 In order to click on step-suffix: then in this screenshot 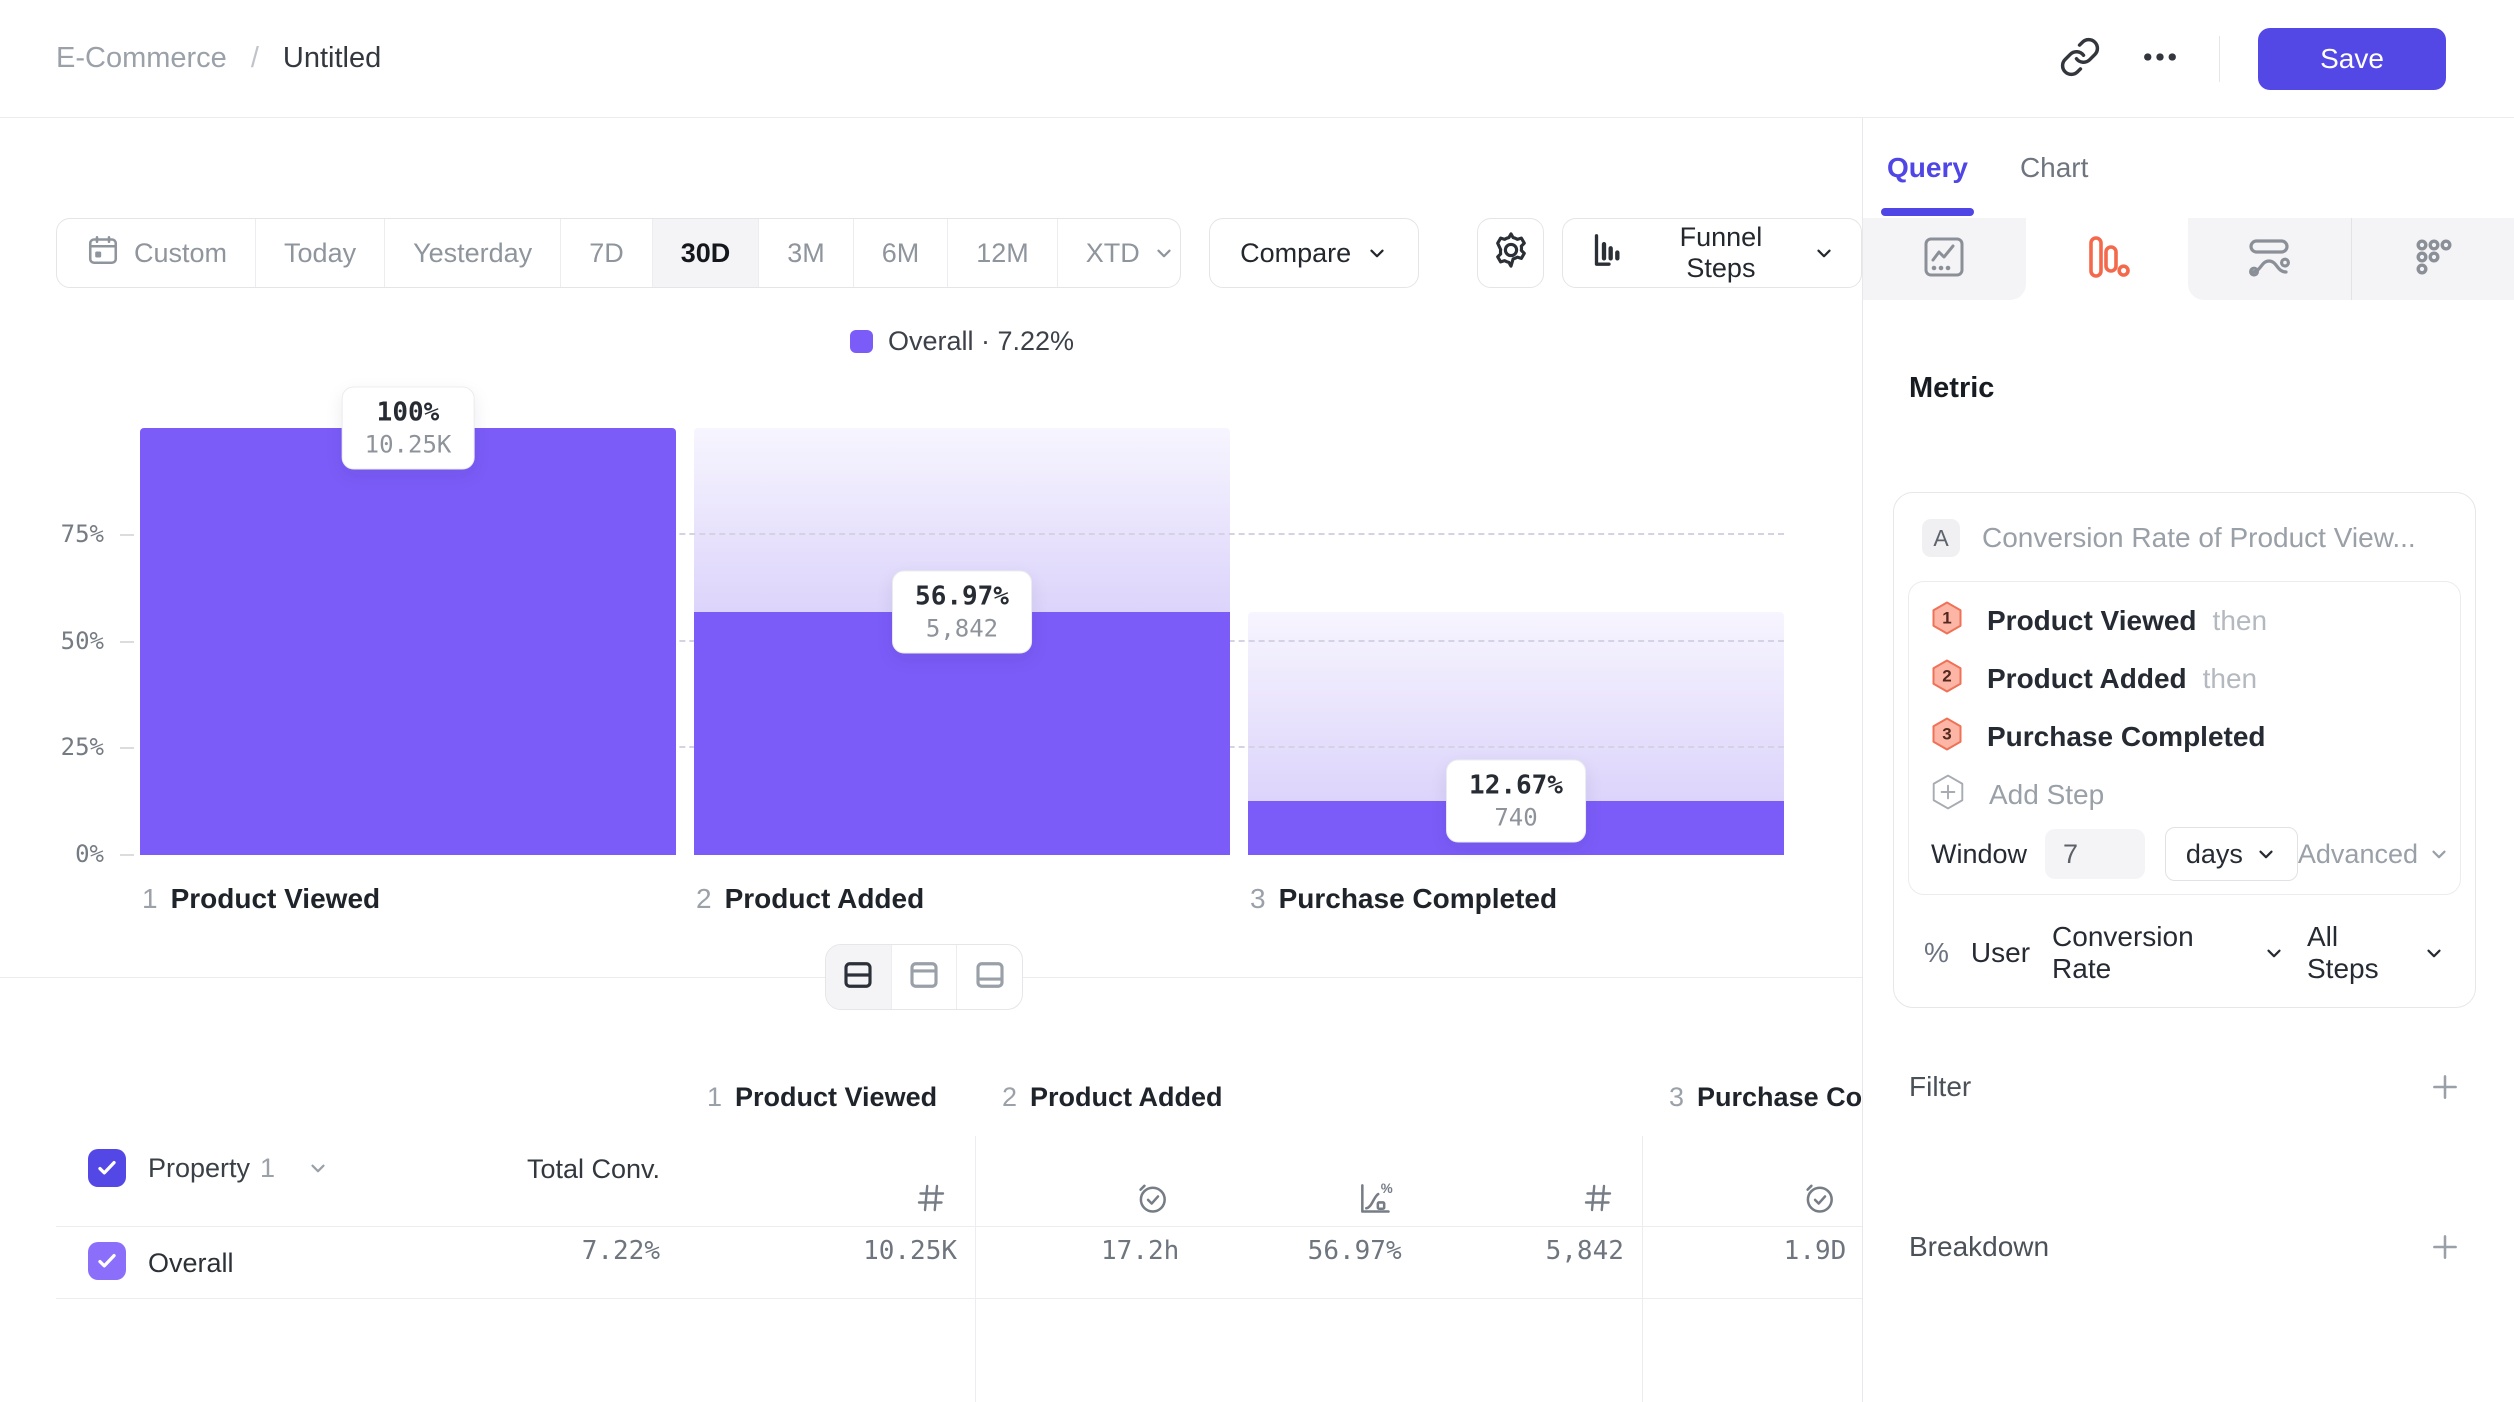, I will do `click(2240, 620)`.